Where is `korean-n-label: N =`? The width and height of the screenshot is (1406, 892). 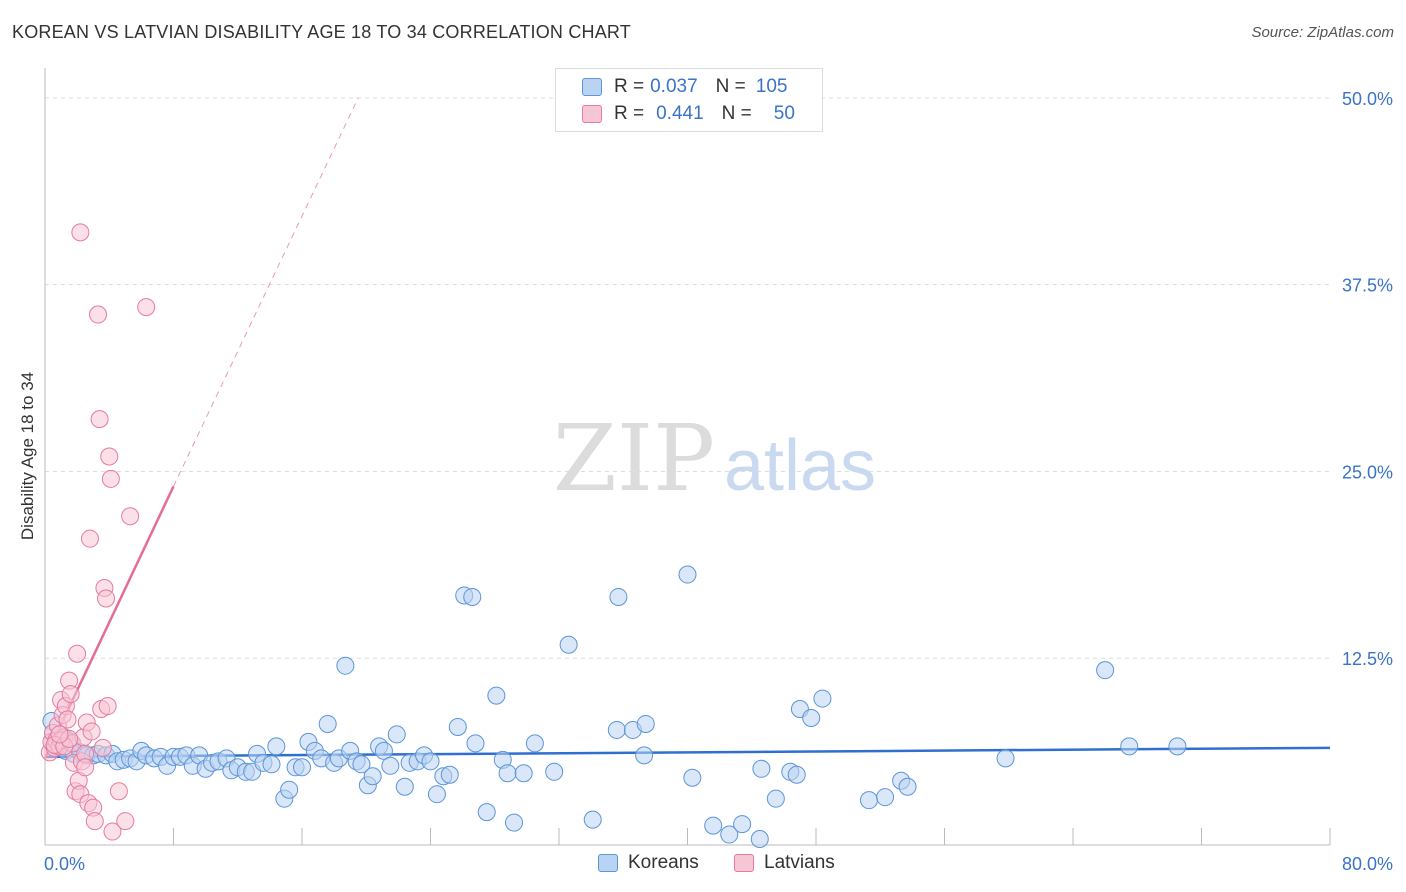 korean-n-label: N = is located at coordinates (730, 86).